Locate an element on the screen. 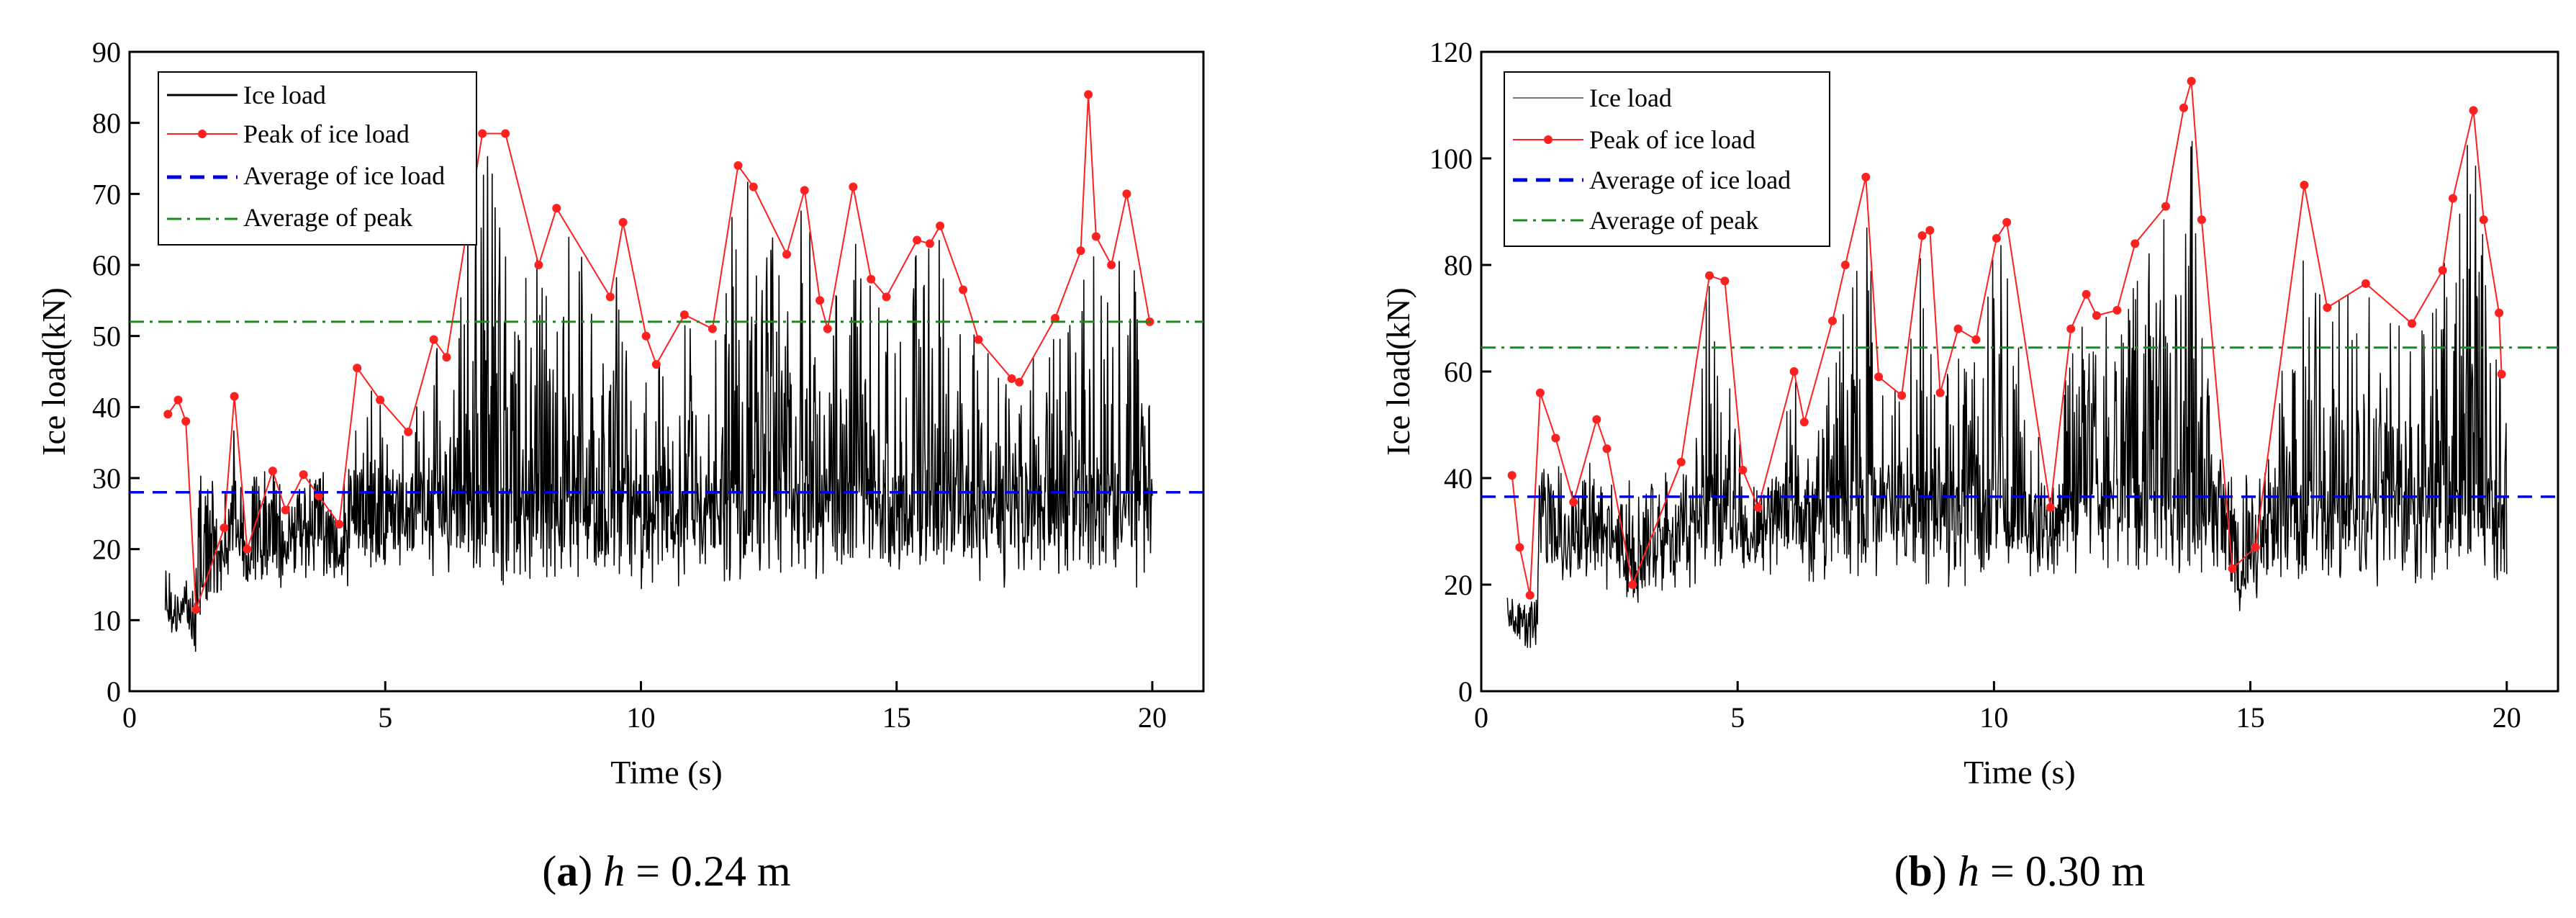 The width and height of the screenshot is (2576, 918). legend-swatch-peak-marker-b is located at coordinates (1548, 139).